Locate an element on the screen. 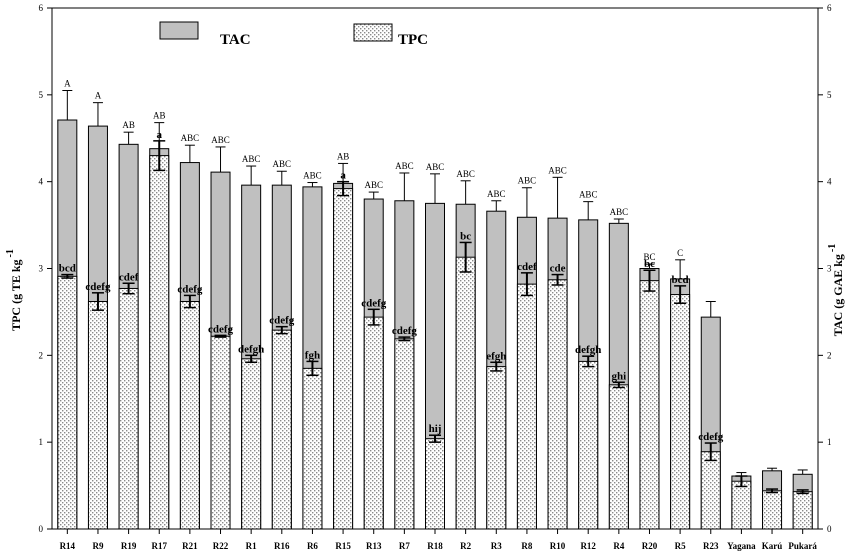 This screenshot has width=850, height=554. y-tick-label-left: 6 is located at coordinates (41, 8).